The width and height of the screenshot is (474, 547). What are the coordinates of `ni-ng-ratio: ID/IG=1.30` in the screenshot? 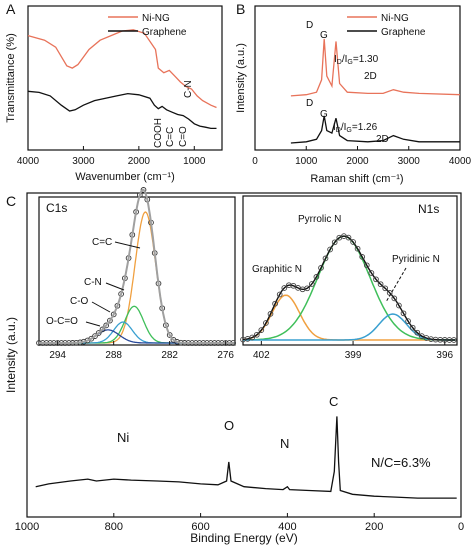 It's located at (356, 60).